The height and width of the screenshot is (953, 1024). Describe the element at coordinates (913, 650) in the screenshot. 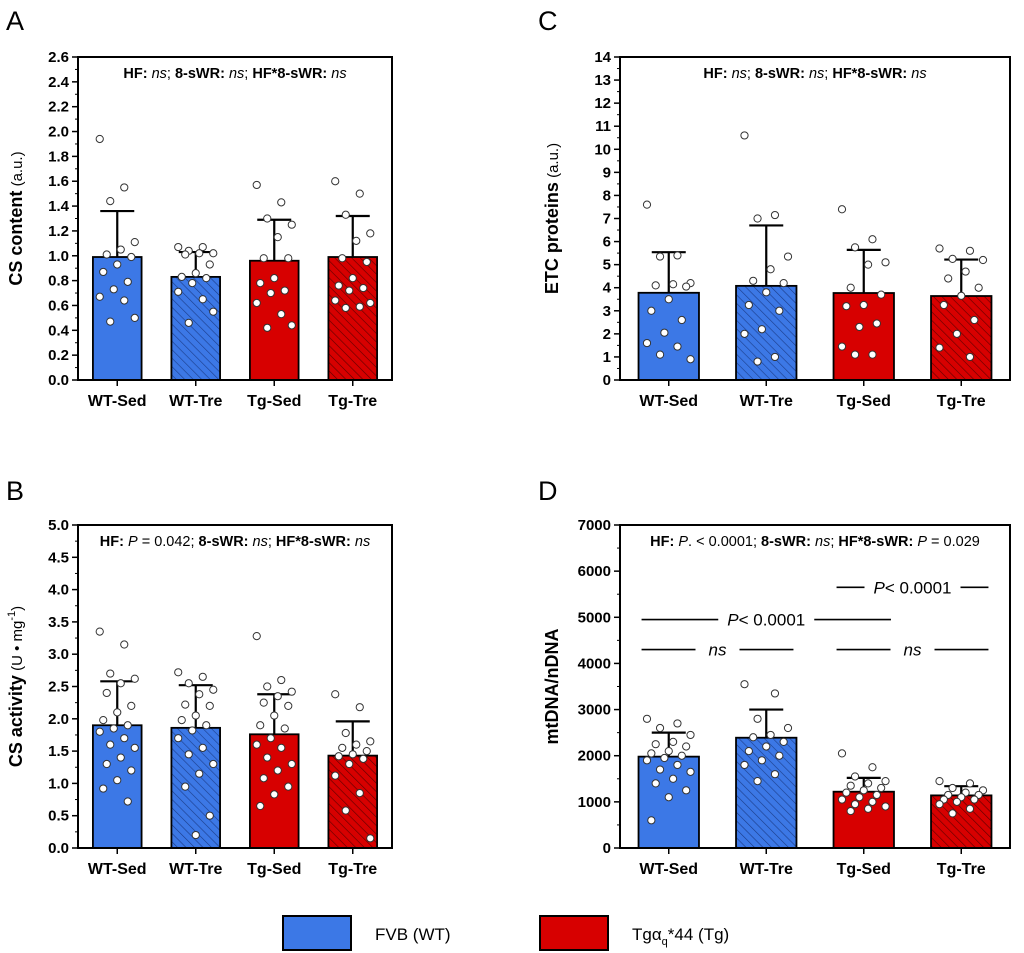

I see `comparison-label-seg: ns` at that location.